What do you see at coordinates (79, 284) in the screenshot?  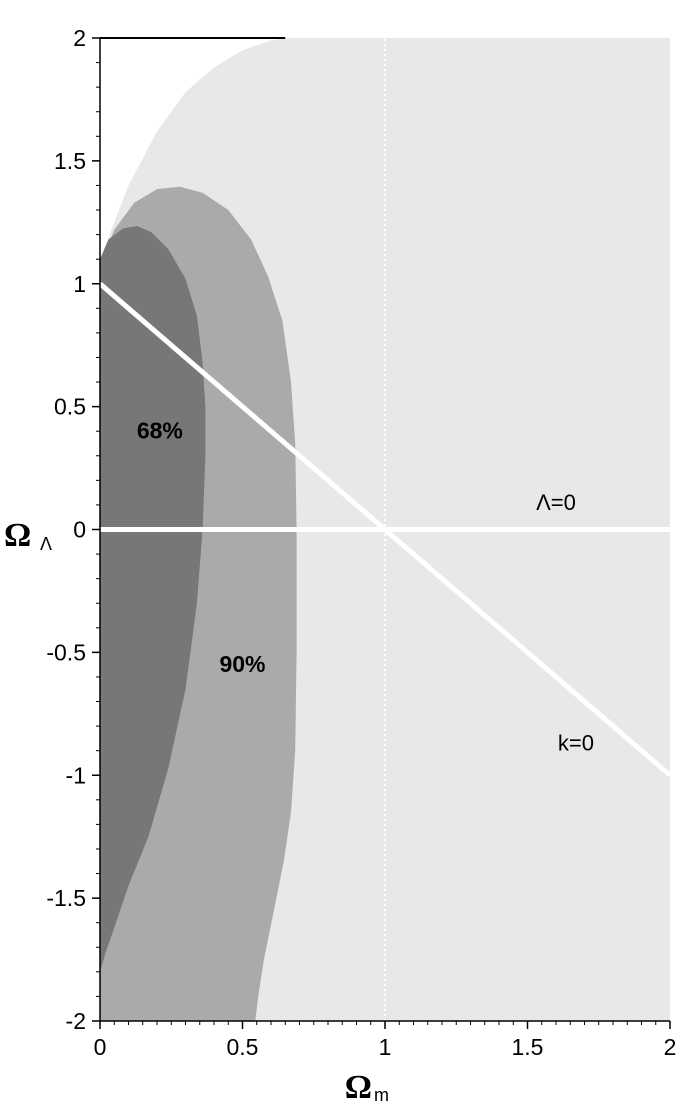 I see `y-tick-label: 1` at bounding box center [79, 284].